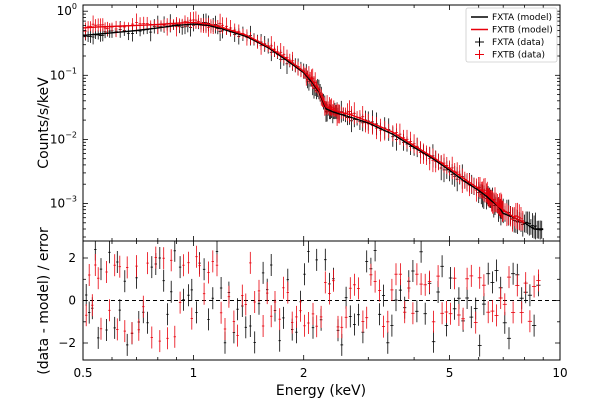  I want to click on y-tick-label: 0, so click(72, 301).